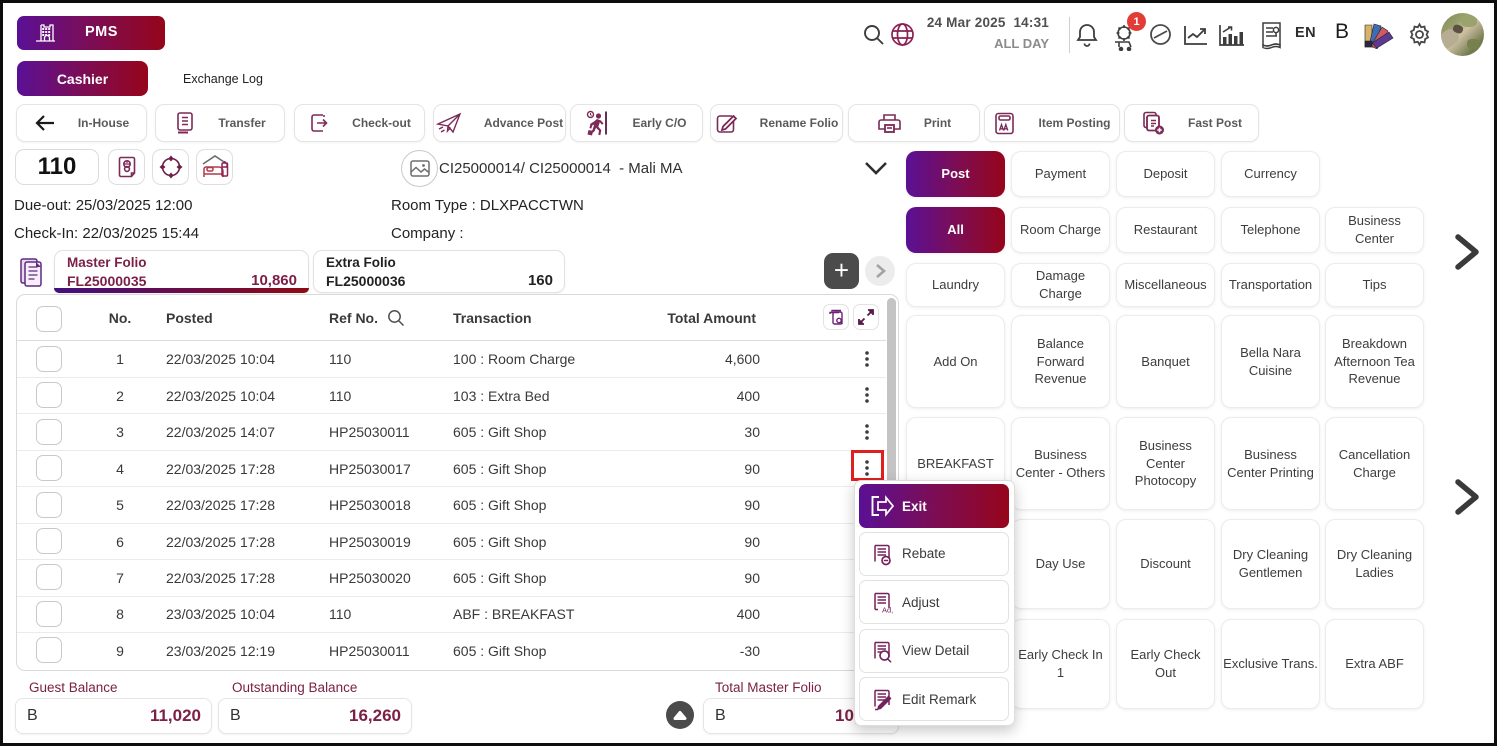 This screenshot has height=746, width=1497. I want to click on svg-text: Ad,, so click(887, 610).